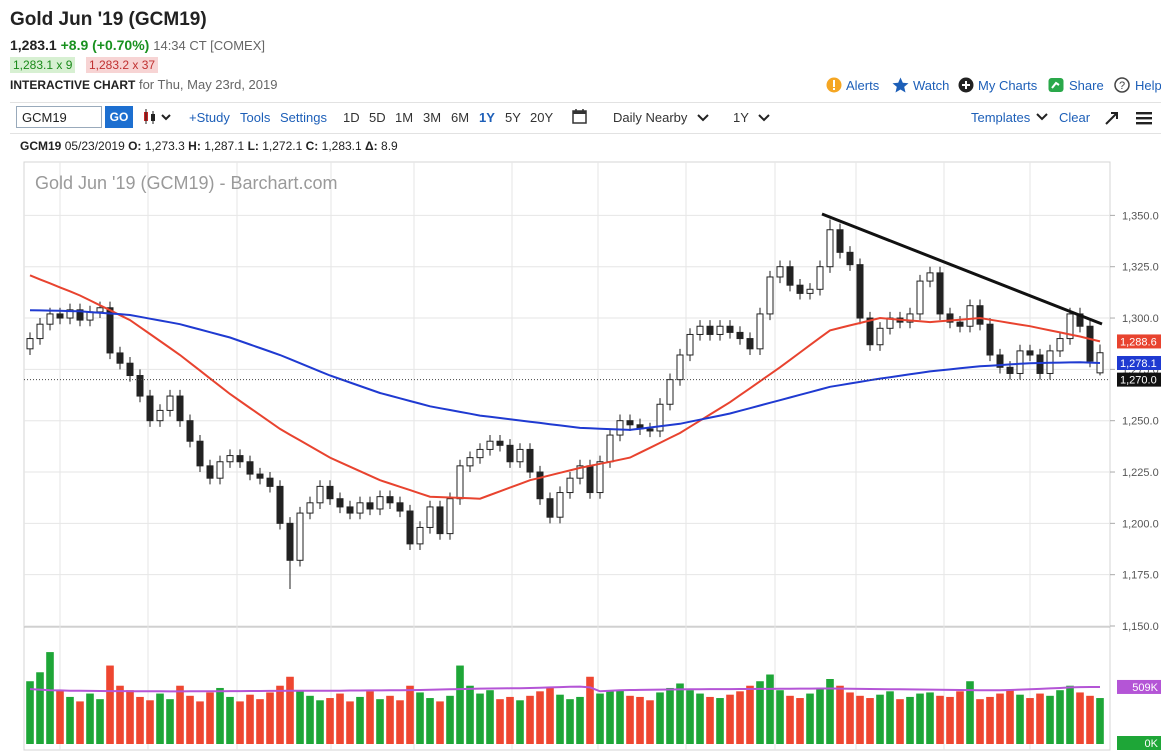 Image resolution: width=1161 pixels, height=752 pixels. Describe the element at coordinates (1075, 117) in the screenshot. I see `clear-button: Clear` at that location.